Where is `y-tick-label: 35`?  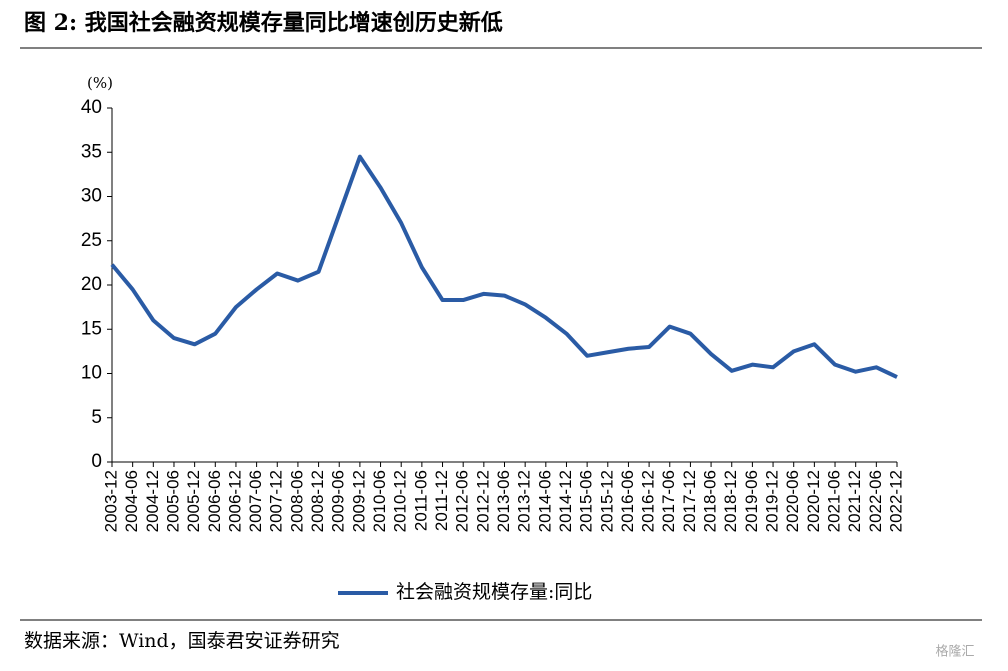 y-tick-label: 35 is located at coordinates (91, 151).